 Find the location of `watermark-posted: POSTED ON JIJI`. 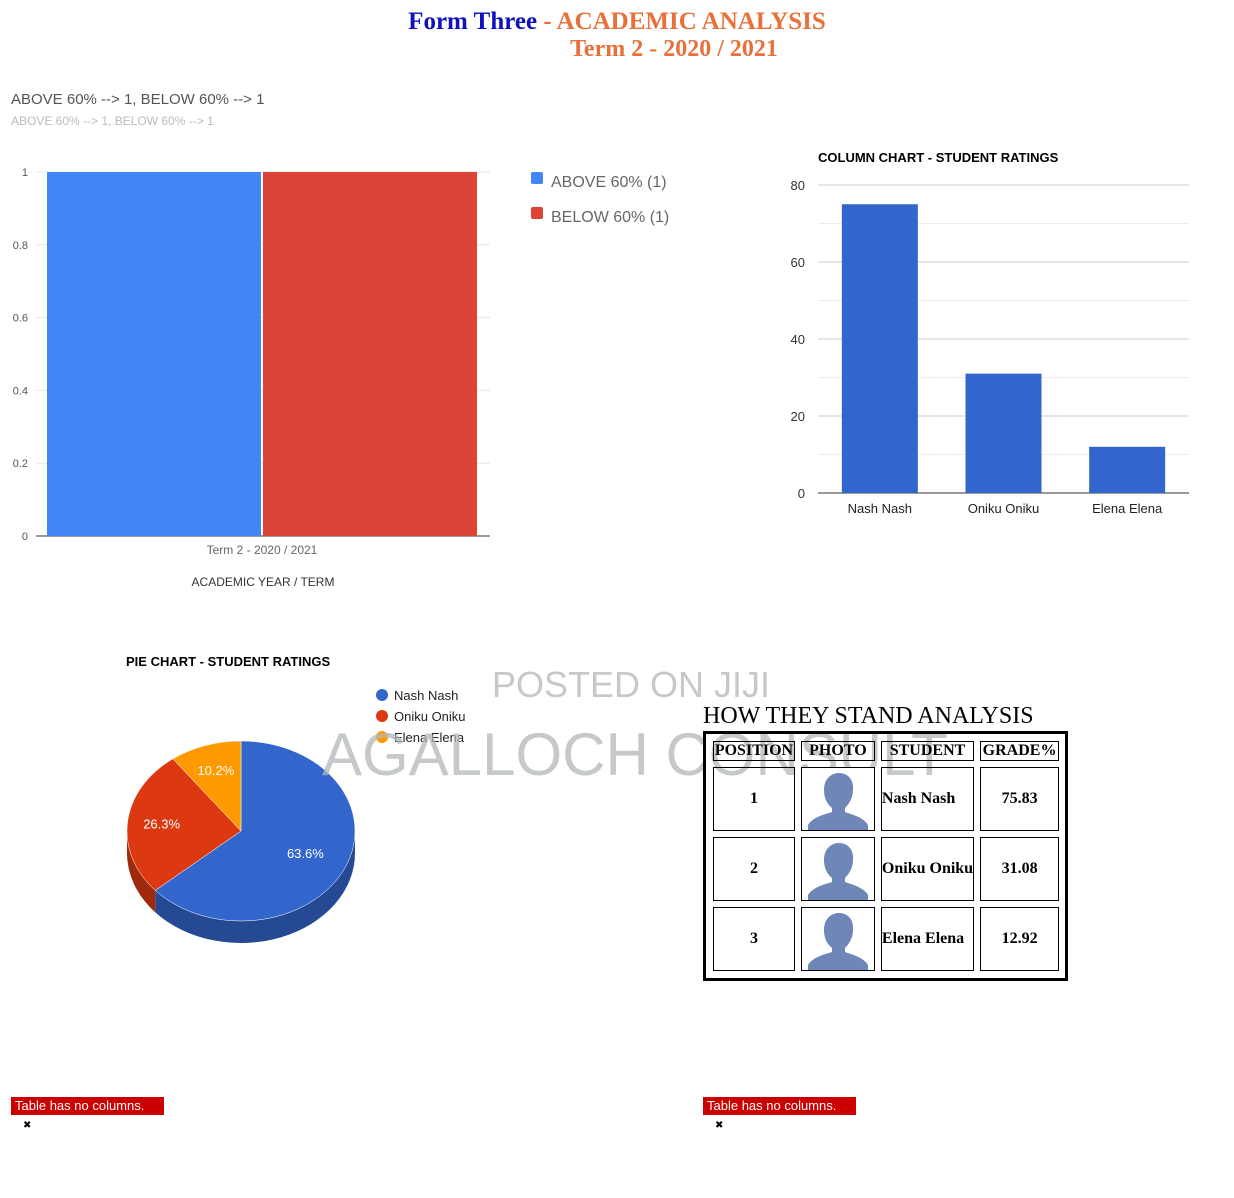

watermark-posted: POSTED ON JIJI is located at coordinates (631, 684).